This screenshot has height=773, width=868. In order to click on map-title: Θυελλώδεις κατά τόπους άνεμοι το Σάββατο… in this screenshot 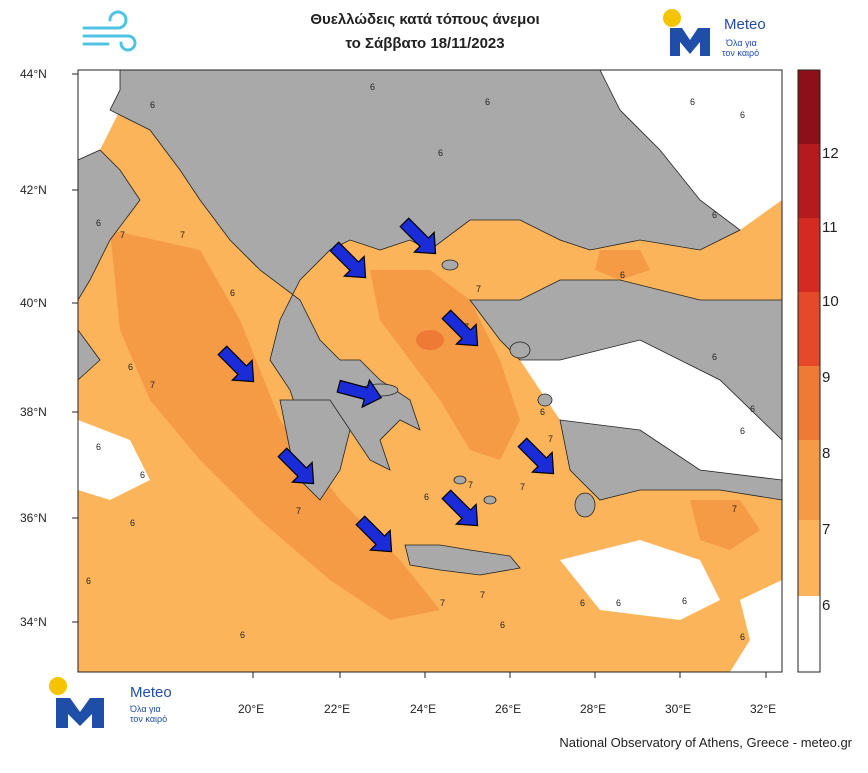, I will do `click(425, 36)`.